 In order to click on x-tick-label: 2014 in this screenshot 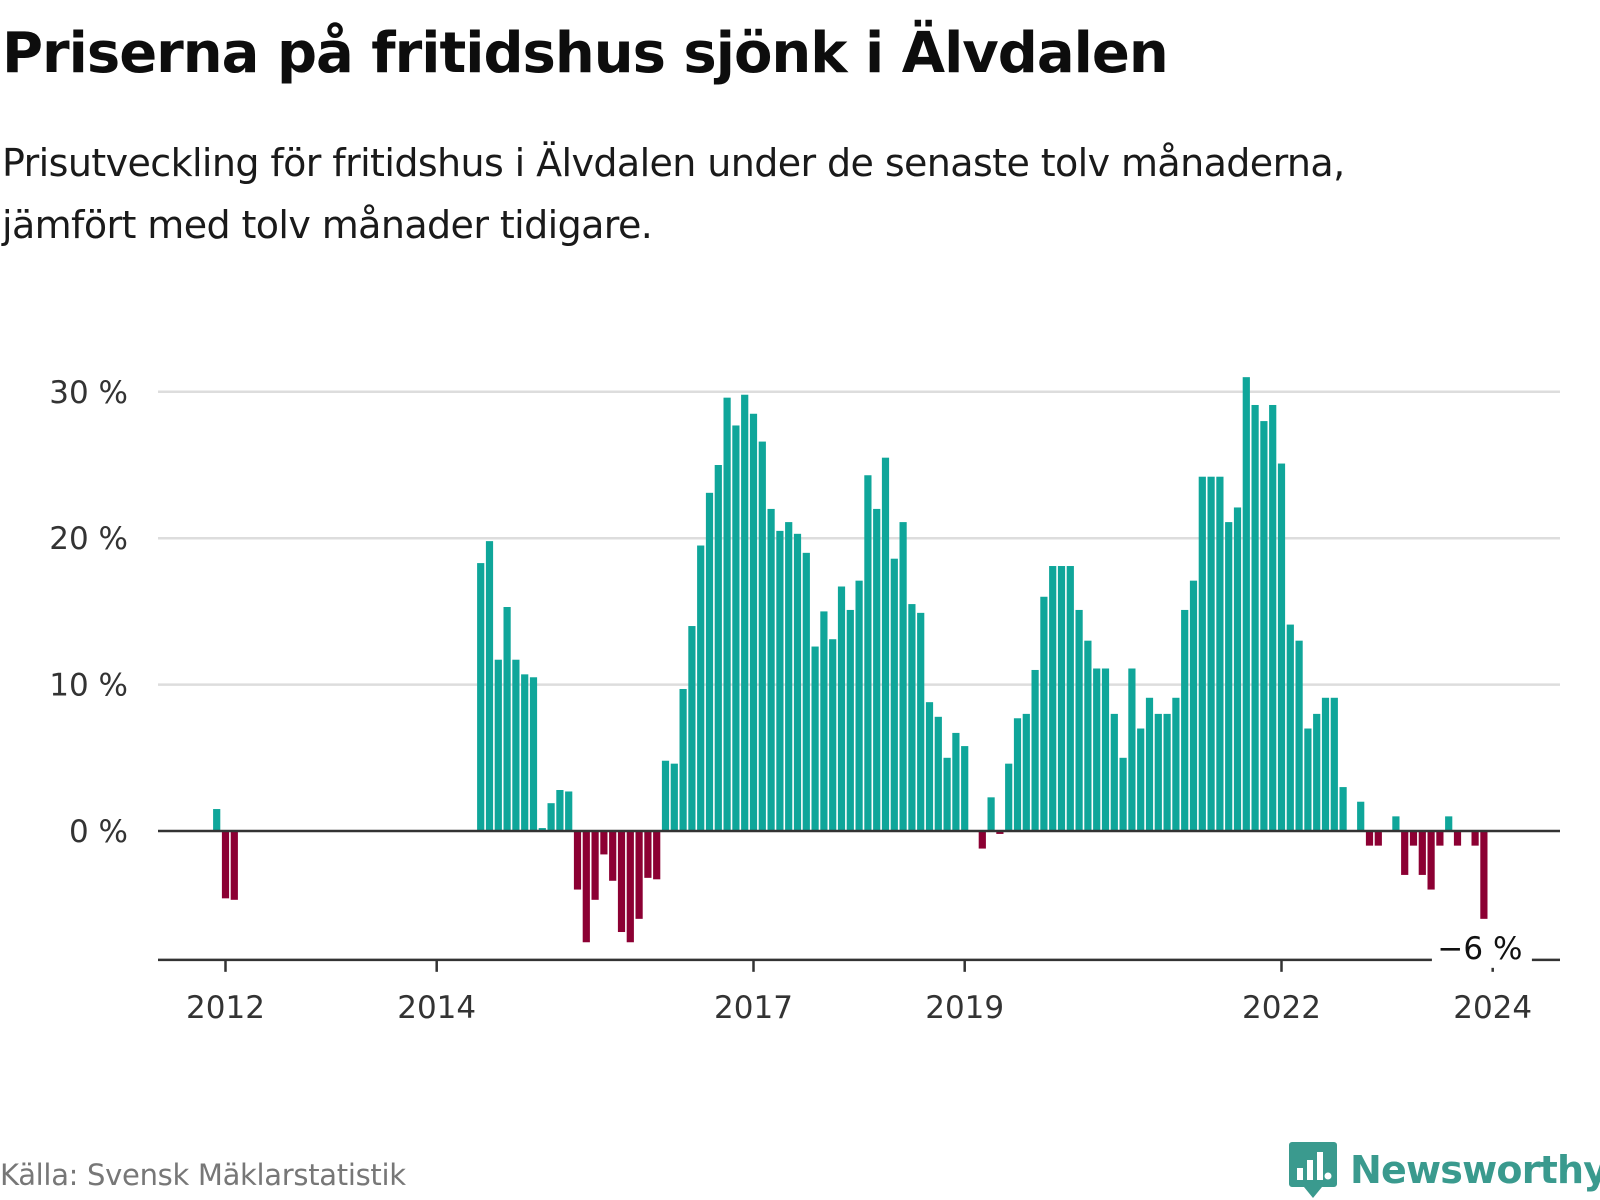, I will do `click(436, 1008)`.